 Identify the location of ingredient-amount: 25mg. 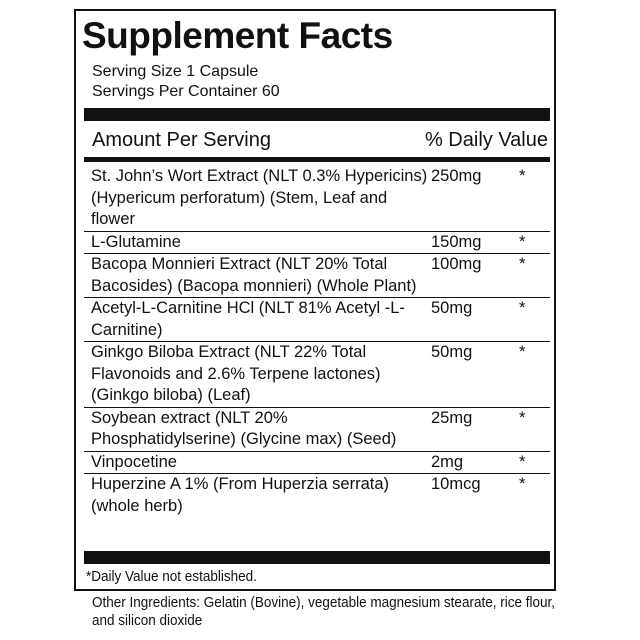
(452, 417).